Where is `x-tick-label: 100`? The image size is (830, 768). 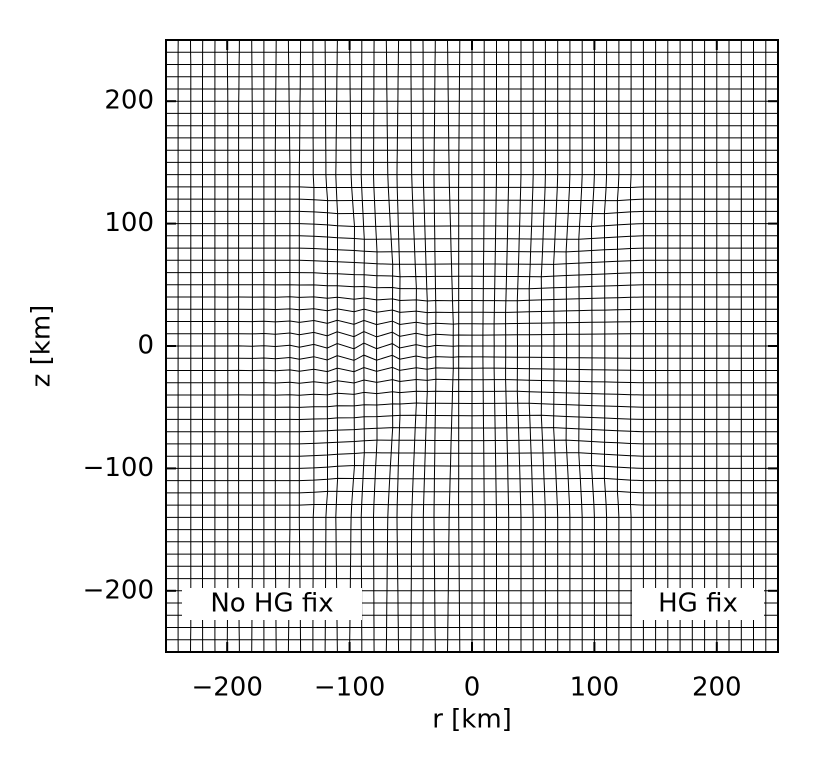
x-tick-label: 100 is located at coordinates (595, 688).